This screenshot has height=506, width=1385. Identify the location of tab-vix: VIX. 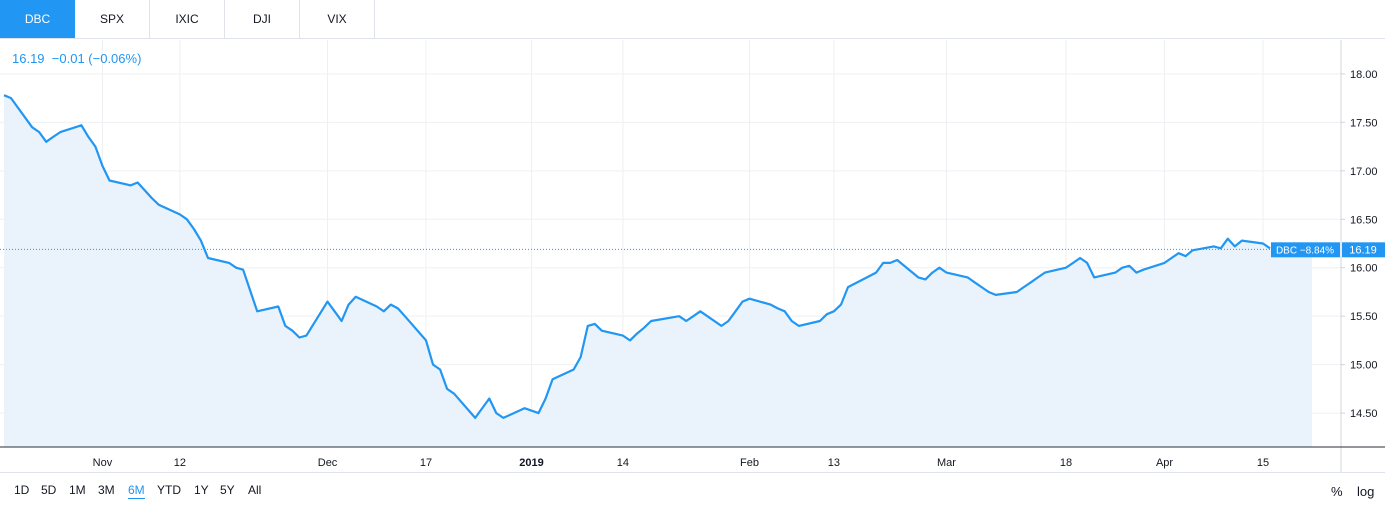
(337, 19).